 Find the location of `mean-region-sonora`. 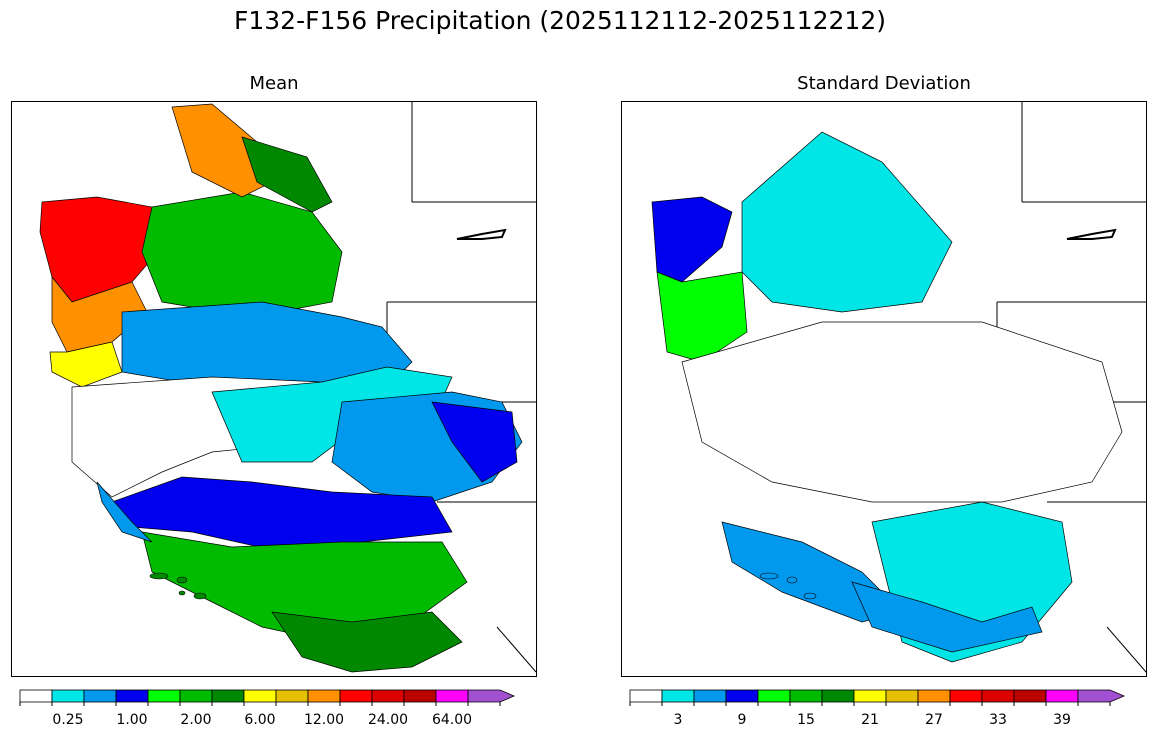

mean-region-sonora is located at coordinates (367, 642).